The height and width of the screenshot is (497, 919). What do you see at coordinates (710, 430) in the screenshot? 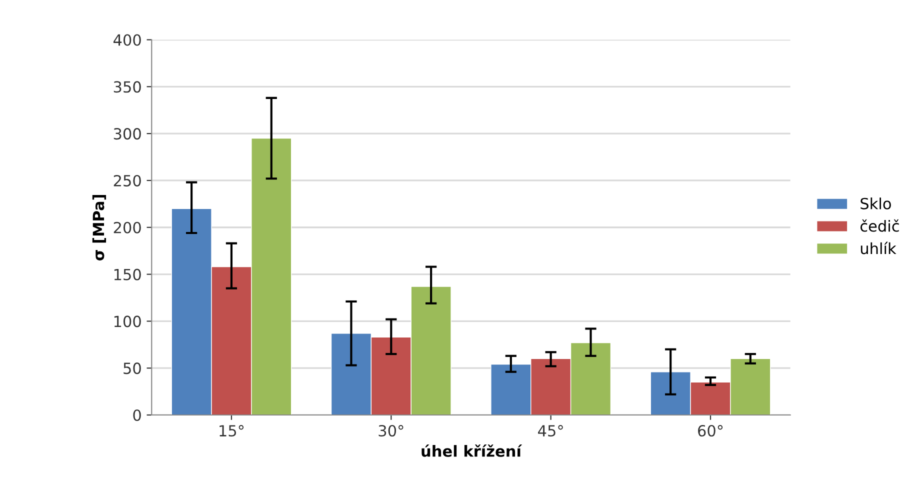
I see `x-tick-label: 60°` at bounding box center [710, 430].